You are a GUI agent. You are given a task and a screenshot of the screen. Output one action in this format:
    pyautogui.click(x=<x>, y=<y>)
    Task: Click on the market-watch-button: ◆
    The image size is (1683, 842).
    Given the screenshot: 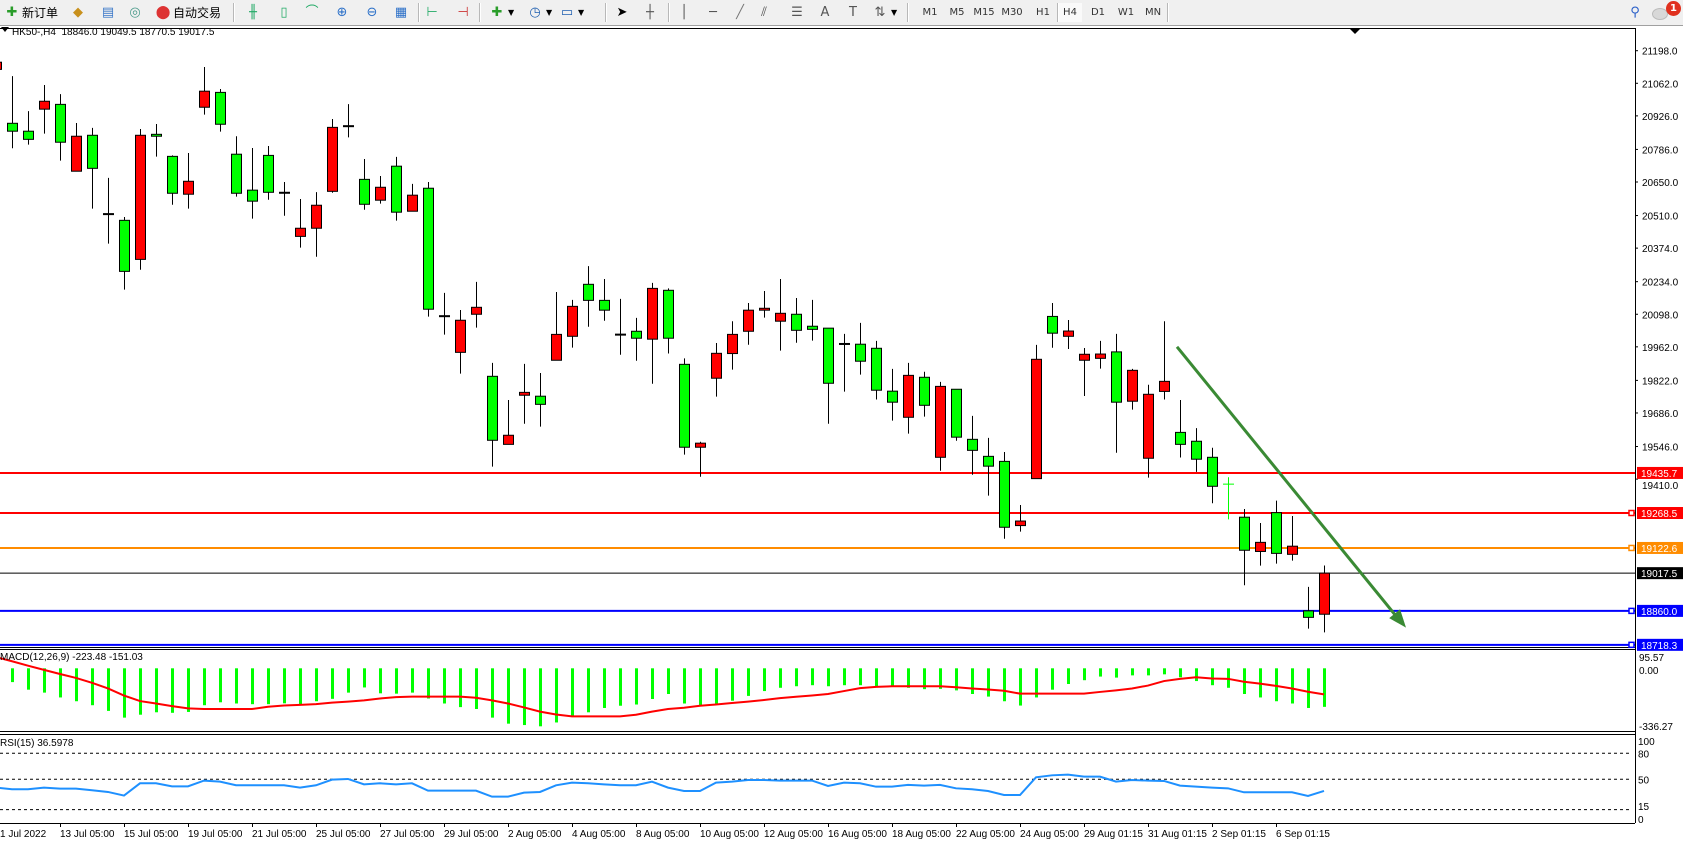 What is the action you would take?
    pyautogui.click(x=78, y=12)
    